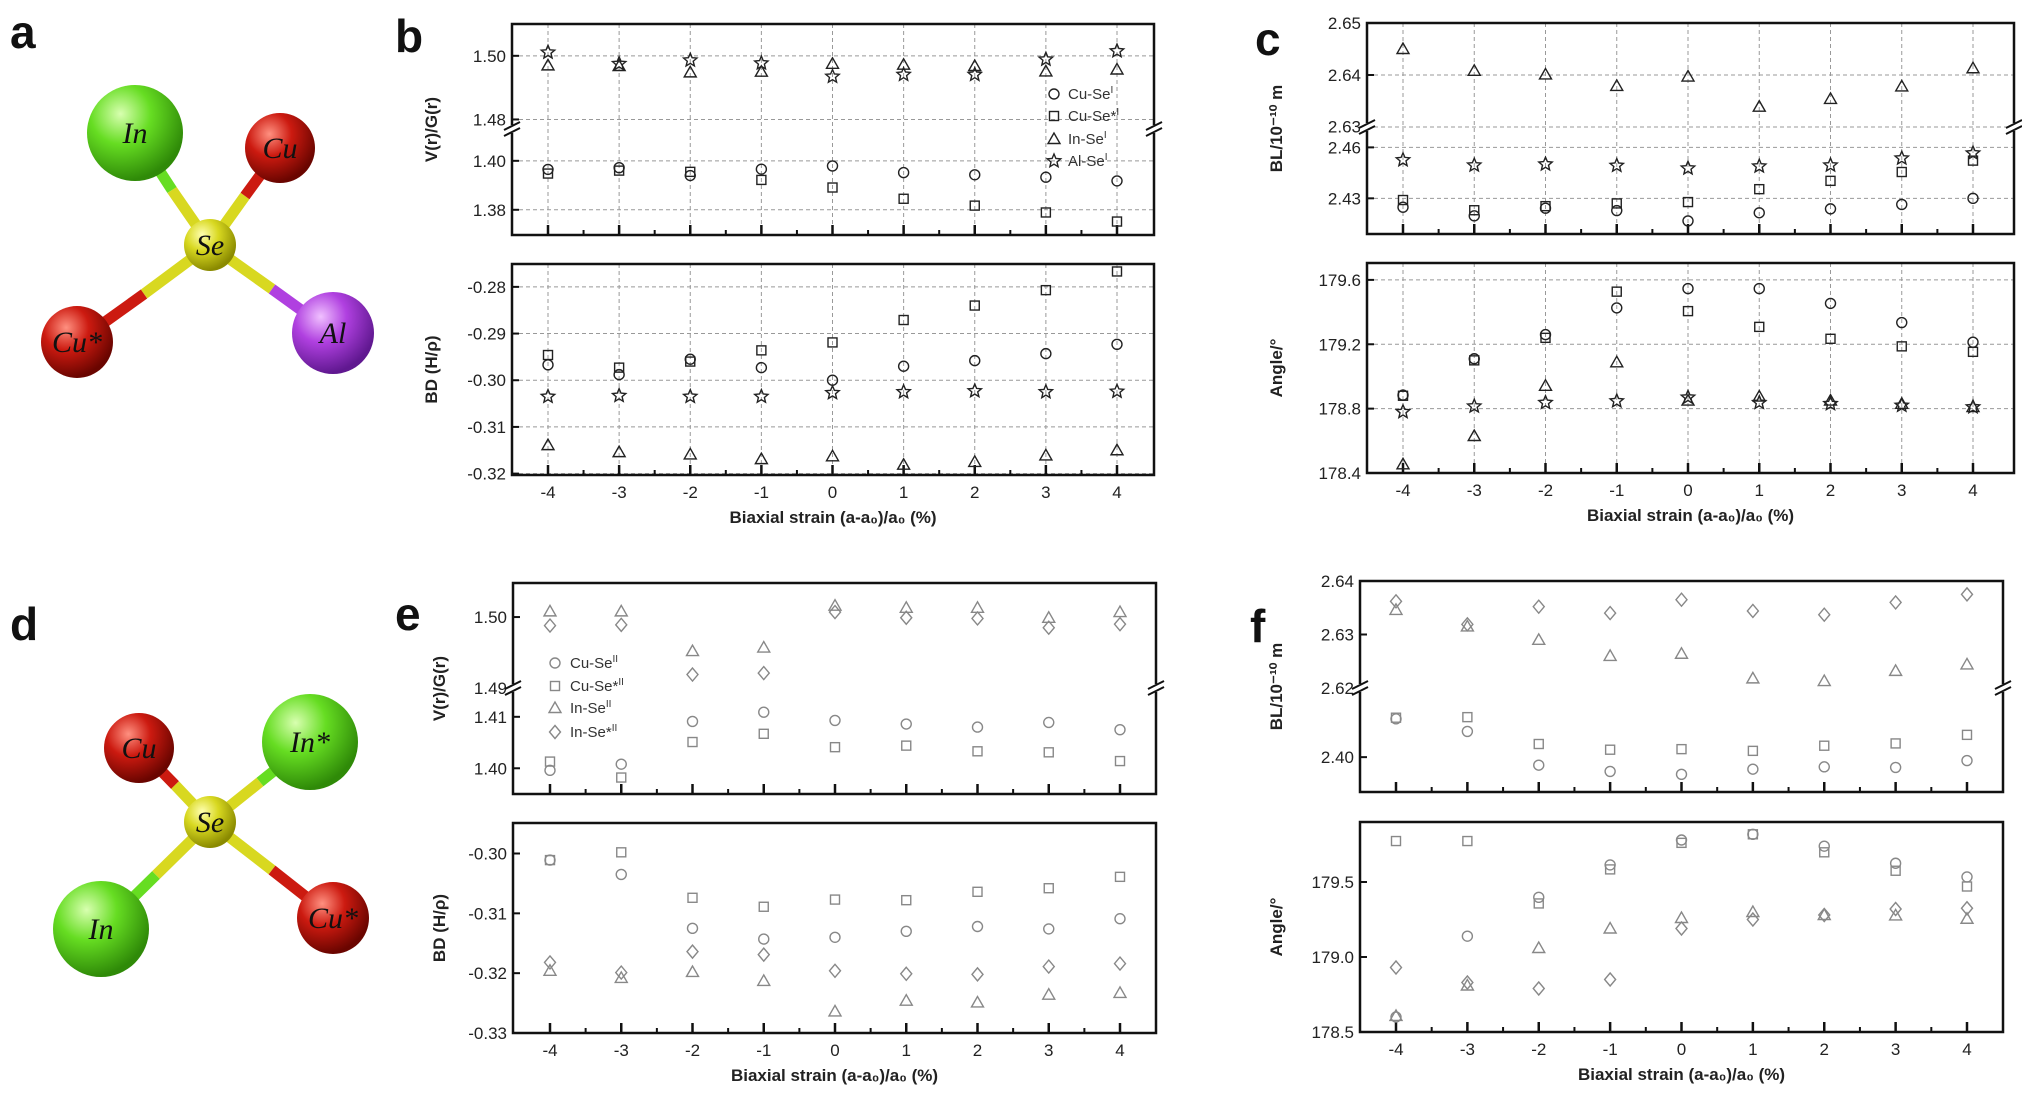 The width and height of the screenshot is (2022, 1094). I want to click on legend-superscript: I, so click(1106, 157).